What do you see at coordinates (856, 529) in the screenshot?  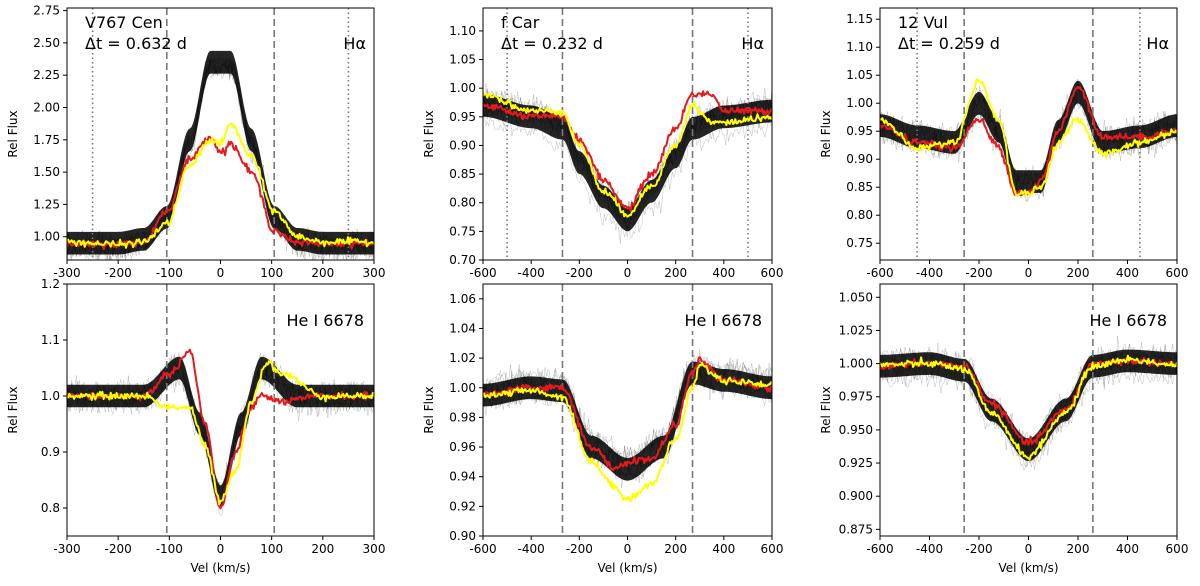 I see `y-tick-label: 0.875` at bounding box center [856, 529].